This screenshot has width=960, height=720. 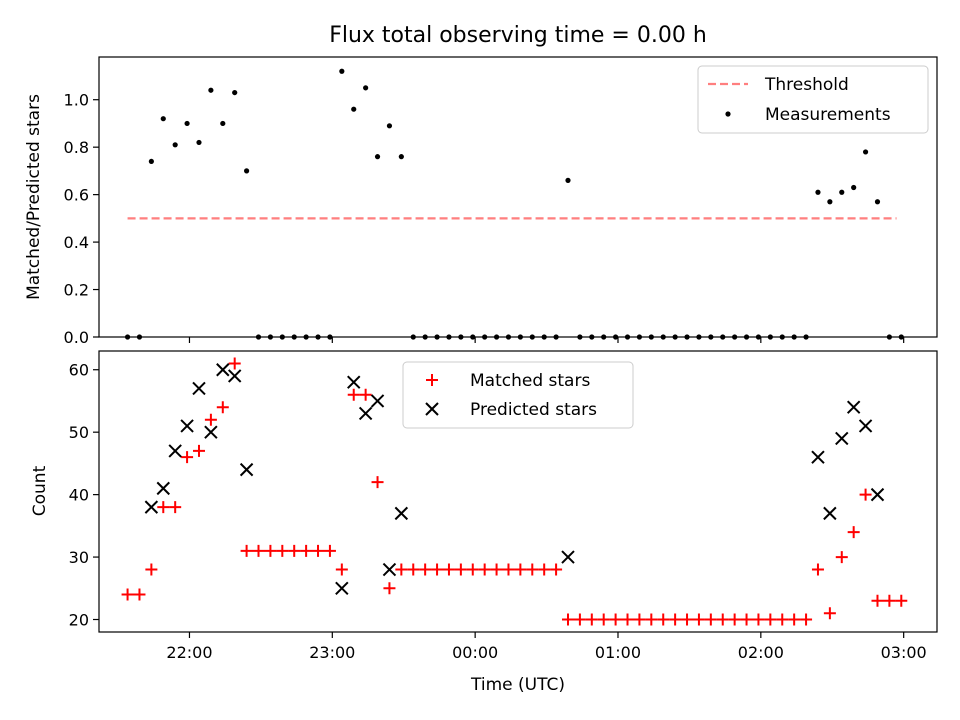 What do you see at coordinates (81, 219) in the screenshot?
I see `top-y-ticks: 0.0 0.2 0.4 0.6 0.8 1.0` at bounding box center [81, 219].